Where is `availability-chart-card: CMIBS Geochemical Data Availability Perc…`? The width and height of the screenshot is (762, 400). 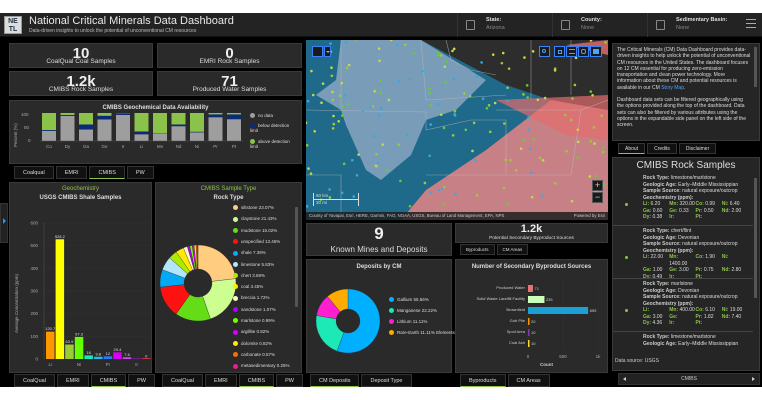
availability-chart-card: CMIBS Geochemical Data Availability Perc… is located at coordinates (155, 132).